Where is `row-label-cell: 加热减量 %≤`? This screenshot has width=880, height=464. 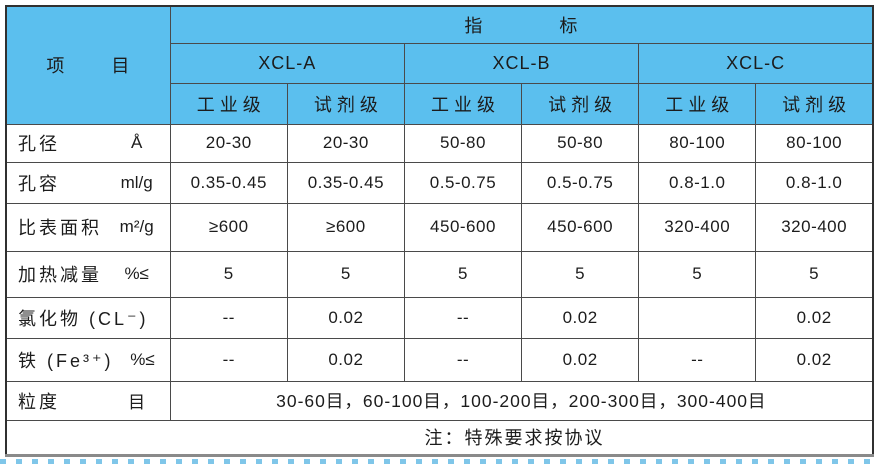
row-label-cell: 加热减量 %≤ is located at coordinates (88, 274).